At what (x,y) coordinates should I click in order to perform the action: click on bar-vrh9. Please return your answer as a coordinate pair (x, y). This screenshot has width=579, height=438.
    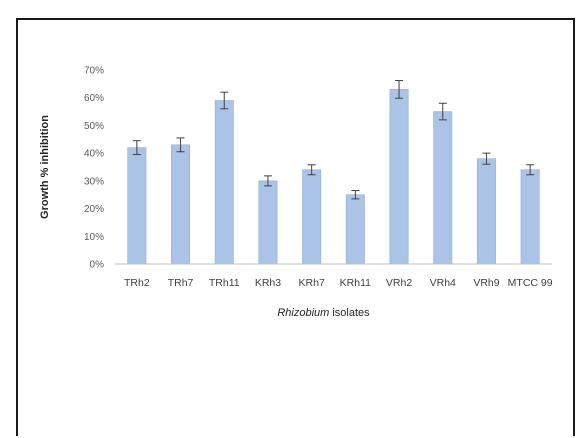
    Looking at the image, I should click on (486, 211).